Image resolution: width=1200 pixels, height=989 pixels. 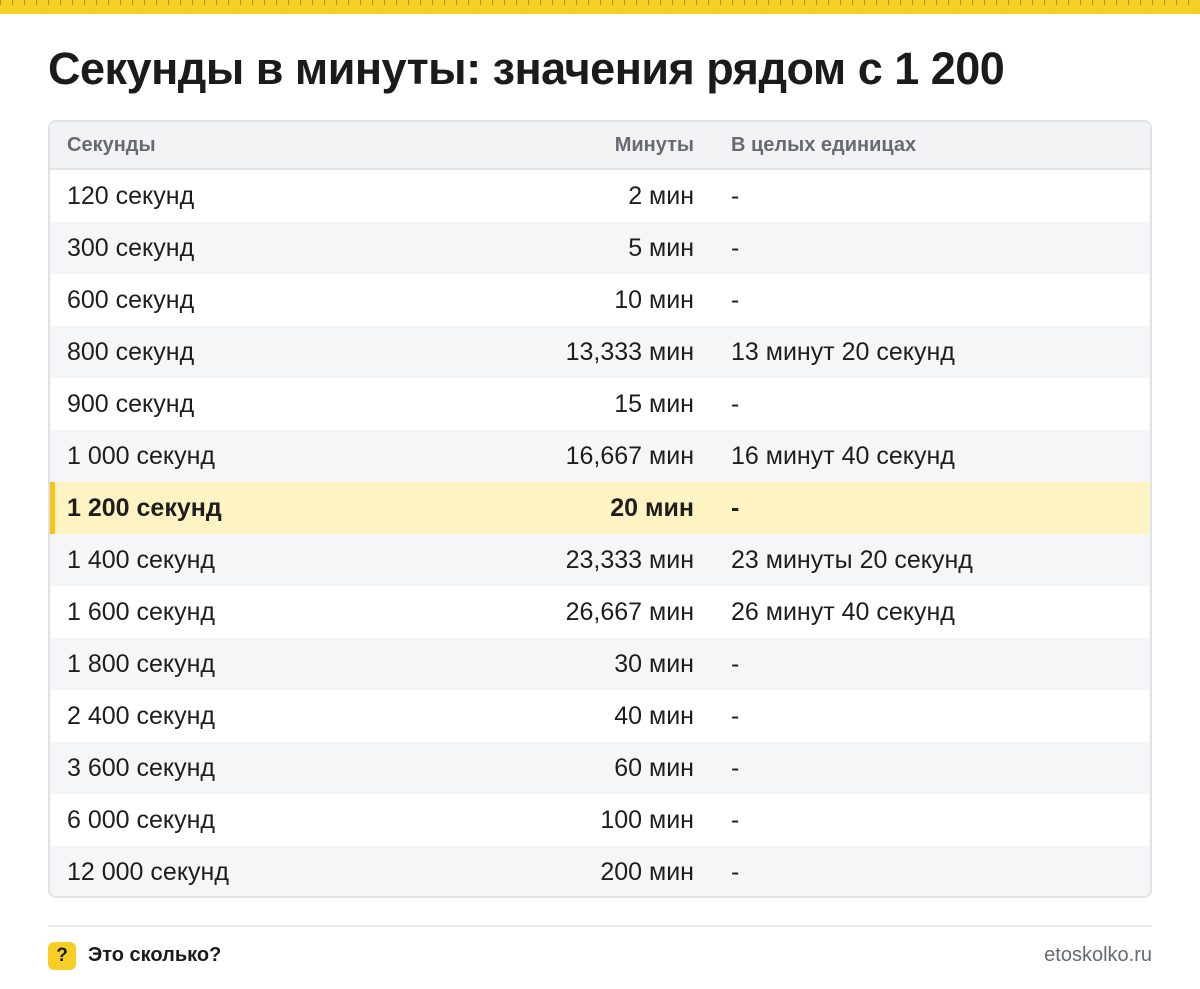 What do you see at coordinates (141, 663) in the screenshot?
I see `cell-seconds: 1 800 секунд` at bounding box center [141, 663].